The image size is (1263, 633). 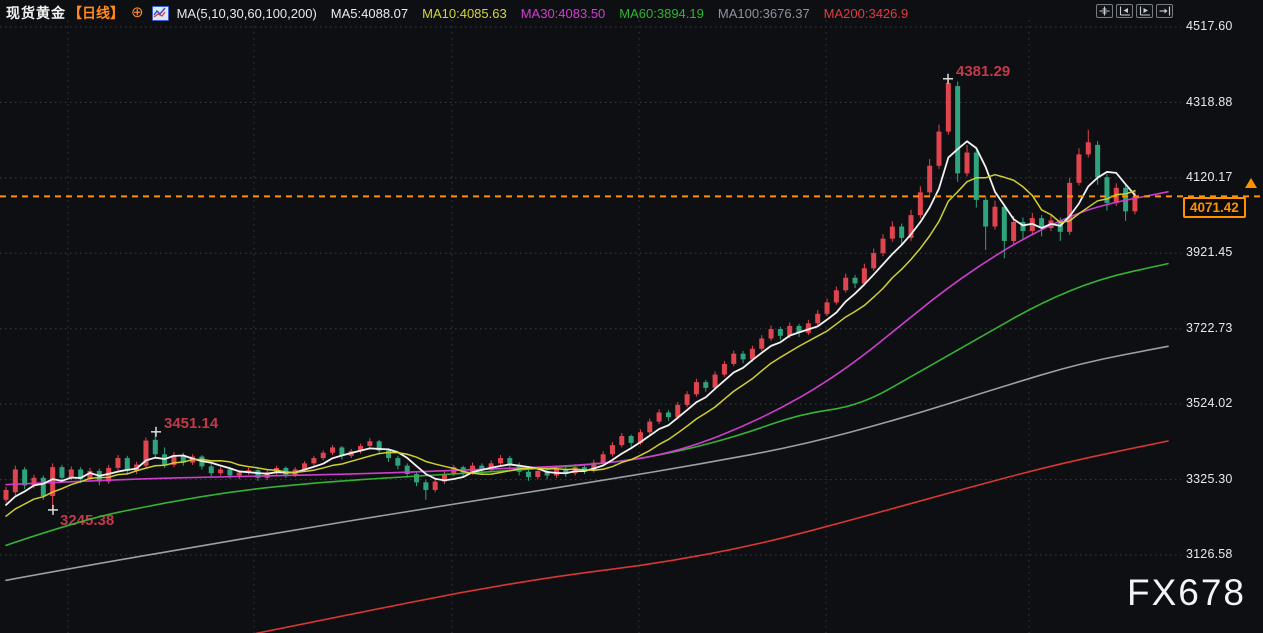 I want to click on price-axis-label: 4517.60, so click(x=1209, y=26).